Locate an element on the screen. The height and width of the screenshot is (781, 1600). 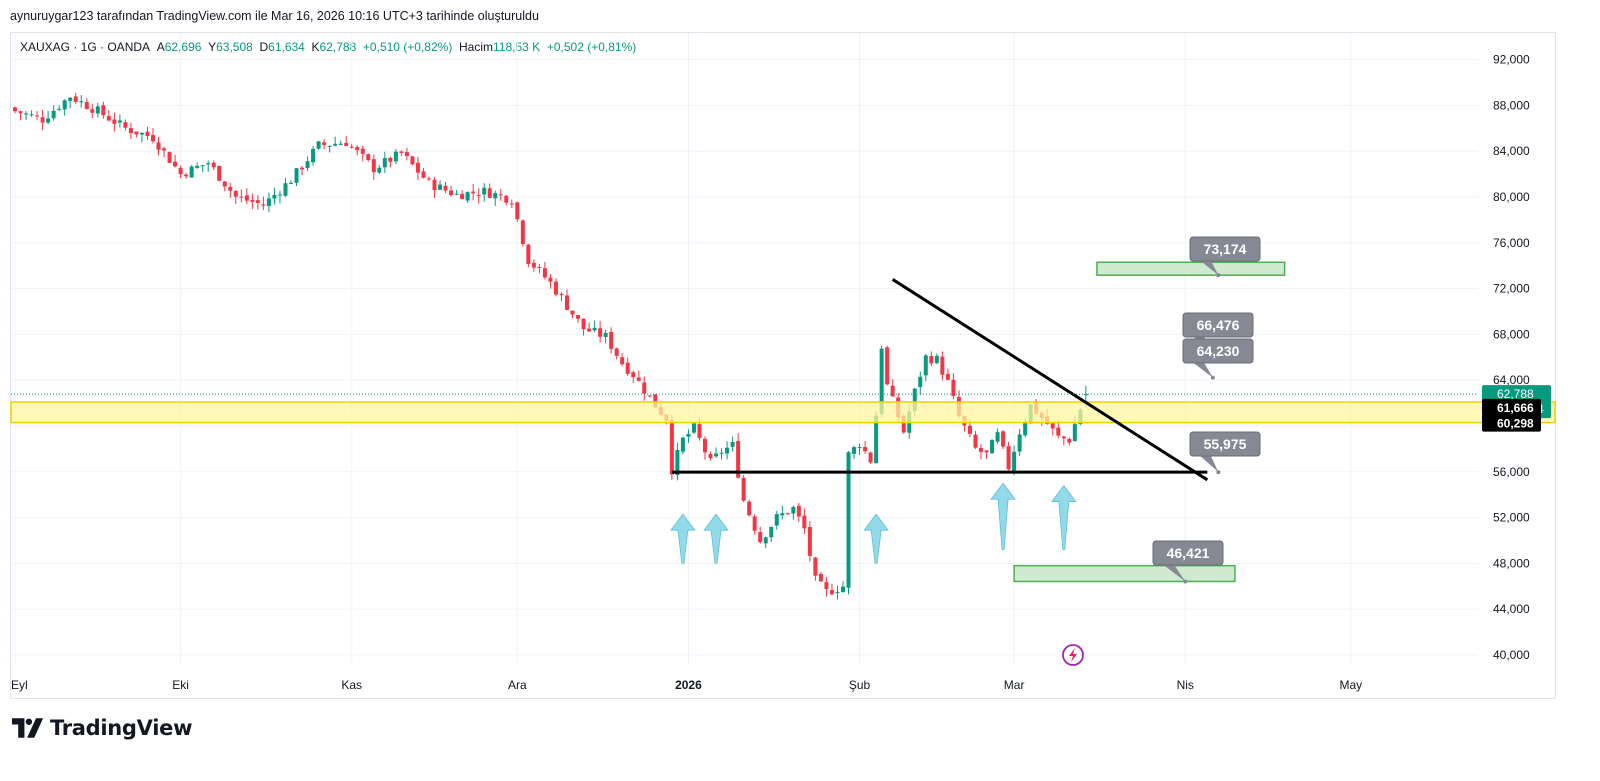
y-tick-label: 92,000 is located at coordinates (1511, 60).